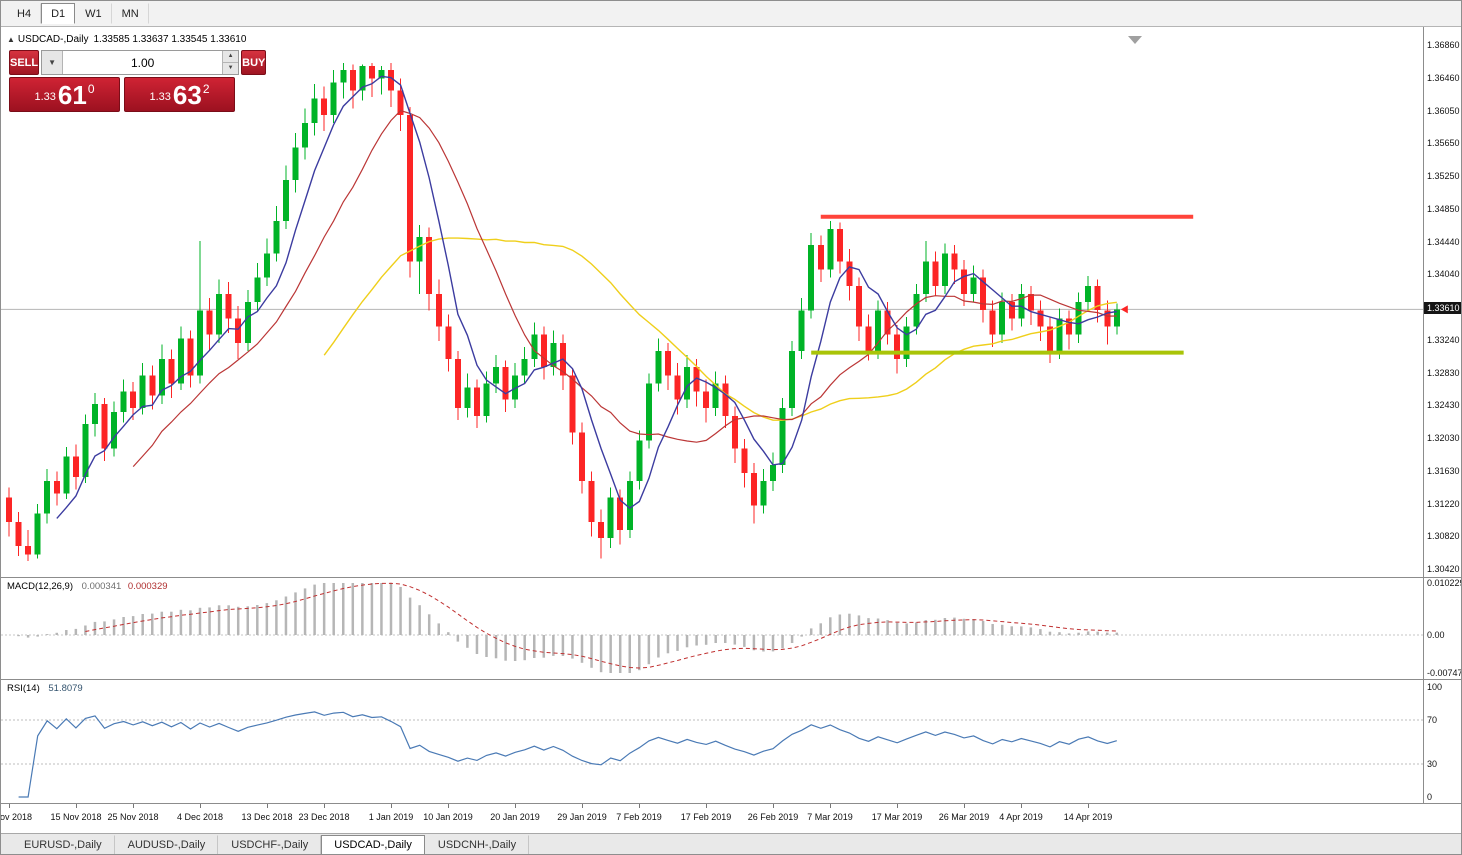 The width and height of the screenshot is (1462, 855). I want to click on volume-increase-button: ▲, so click(231, 57).